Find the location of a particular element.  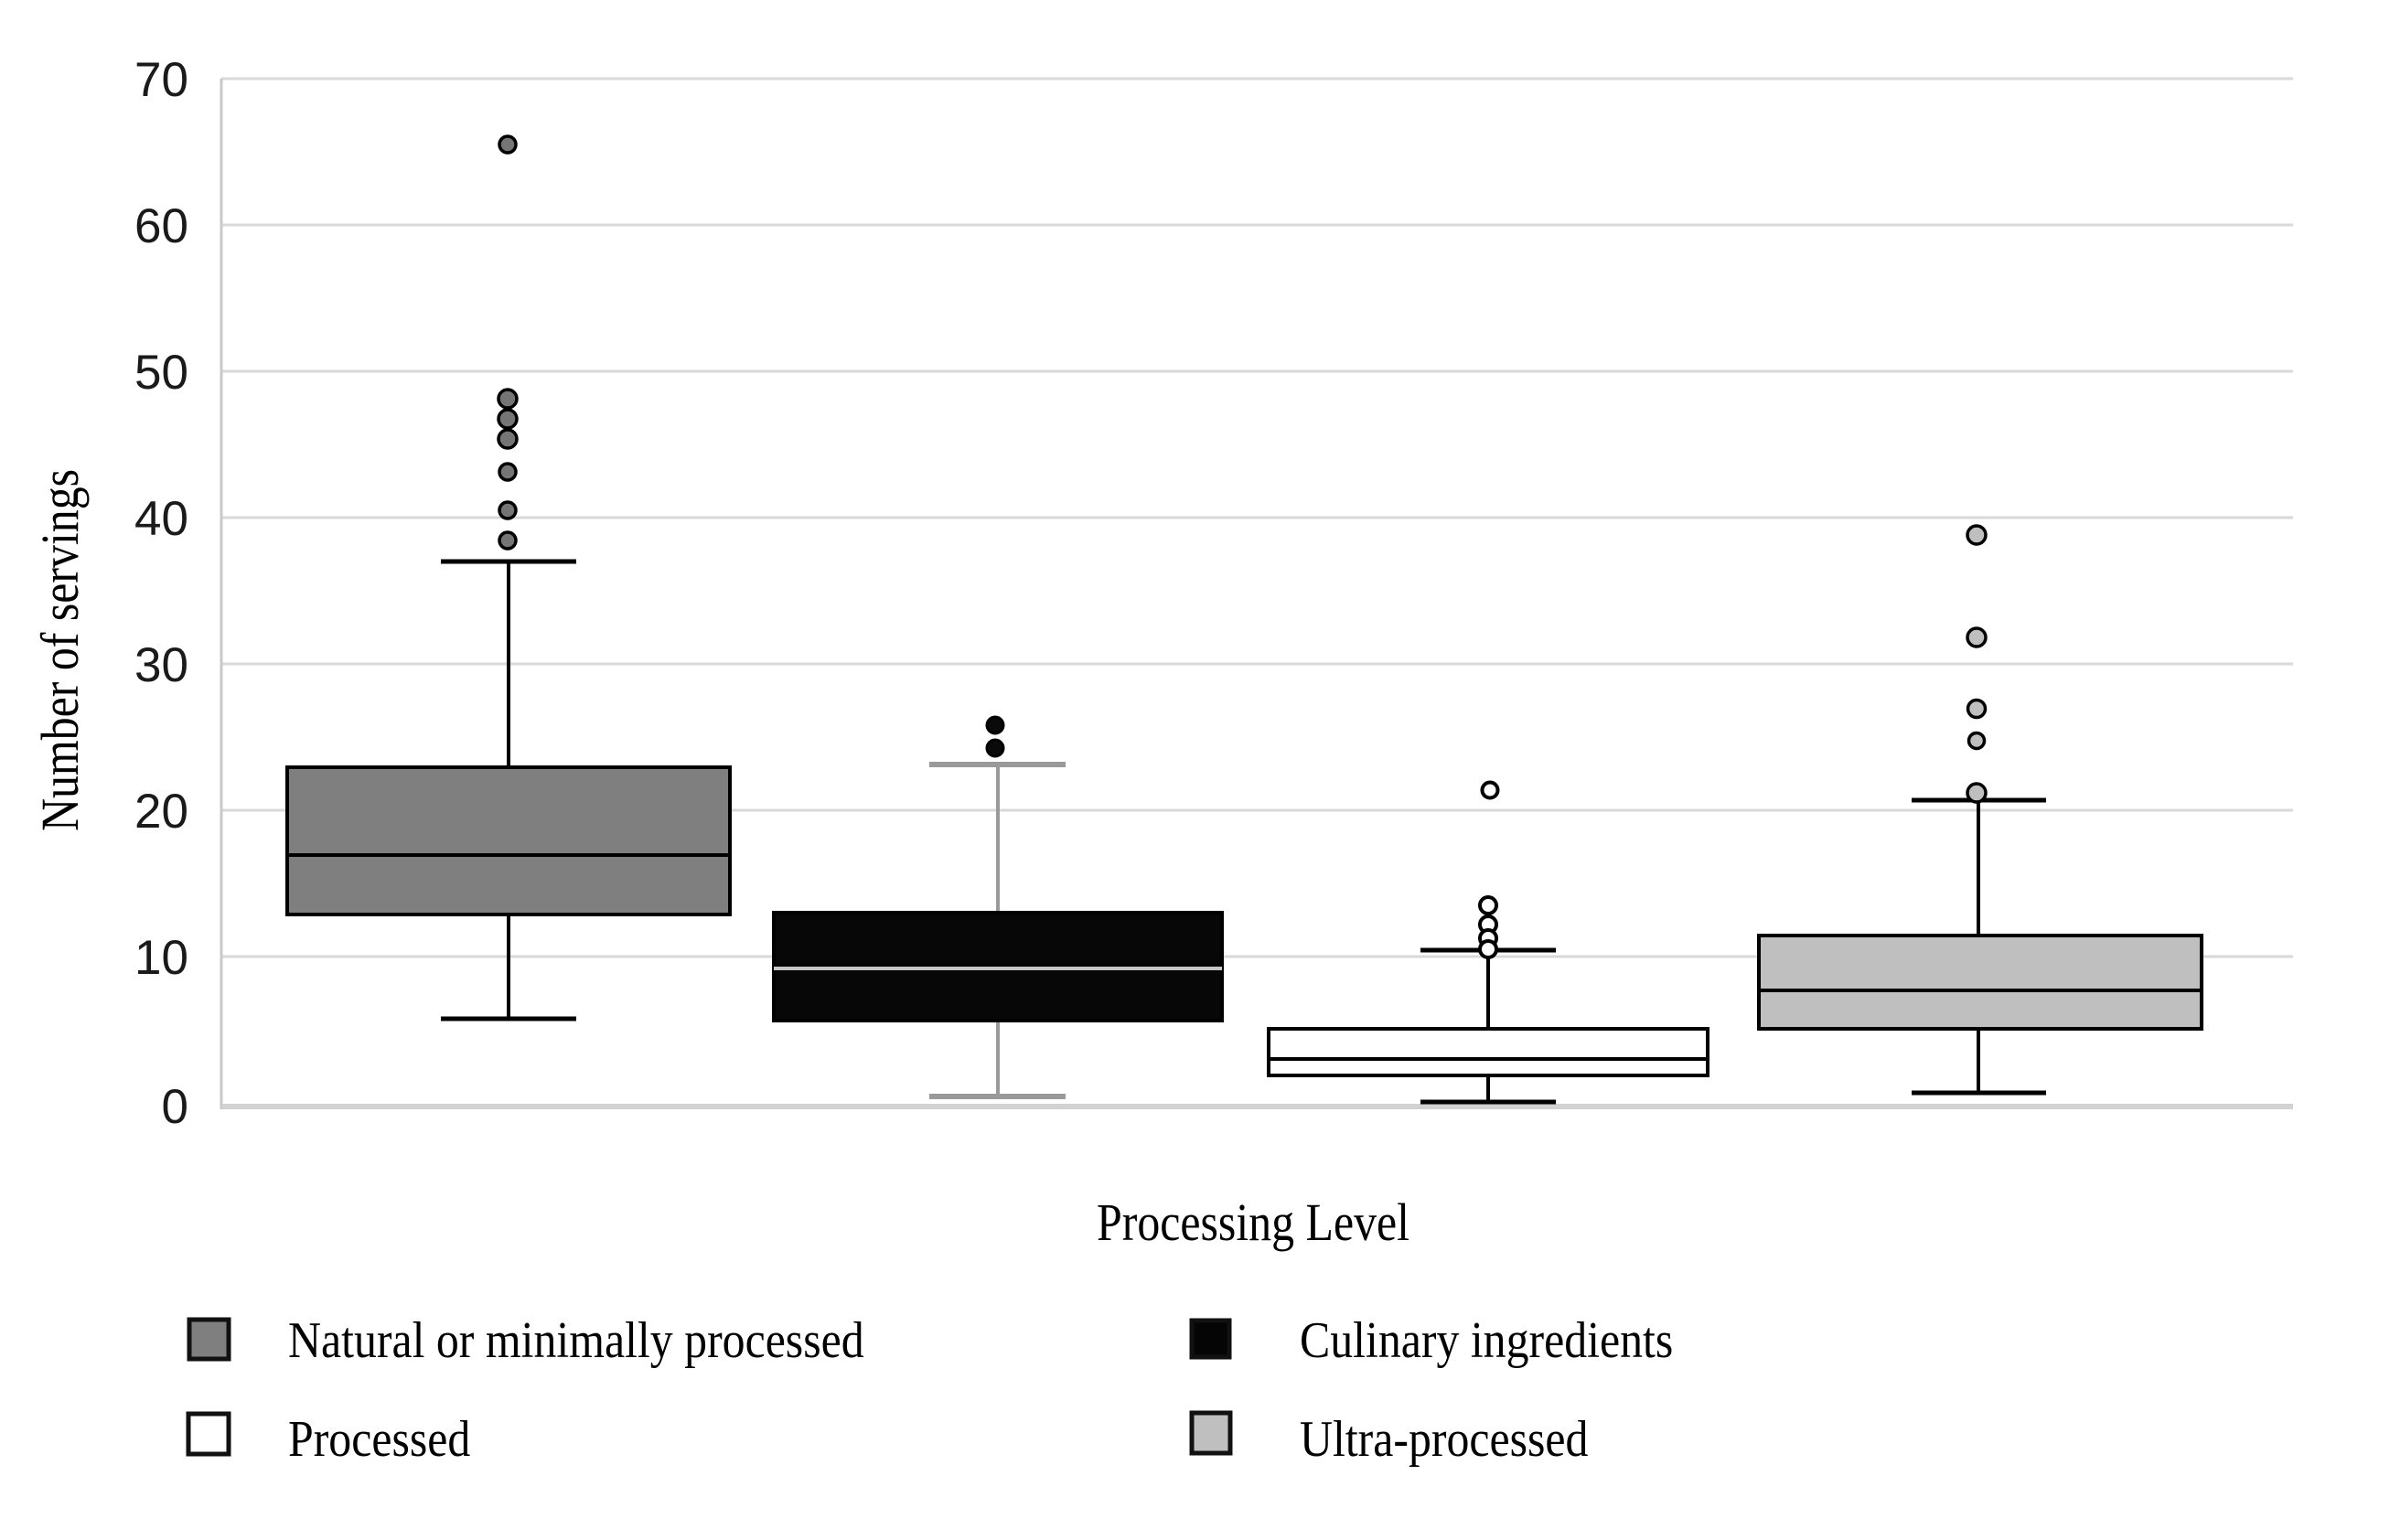

svg-text: 20 is located at coordinates (161, 812).